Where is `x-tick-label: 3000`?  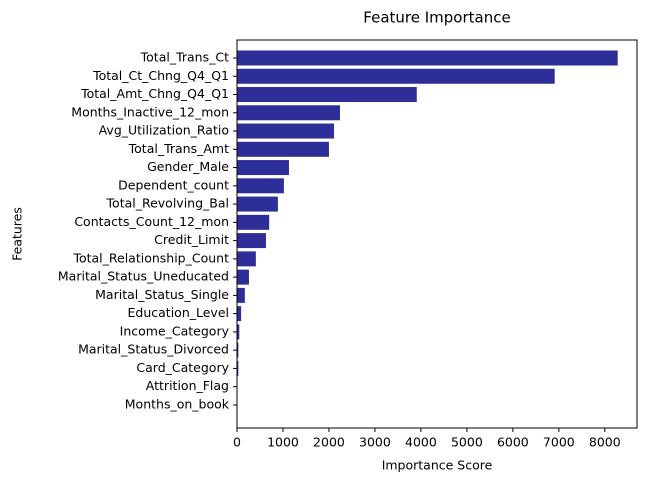 x-tick-label: 3000 is located at coordinates (375, 442).